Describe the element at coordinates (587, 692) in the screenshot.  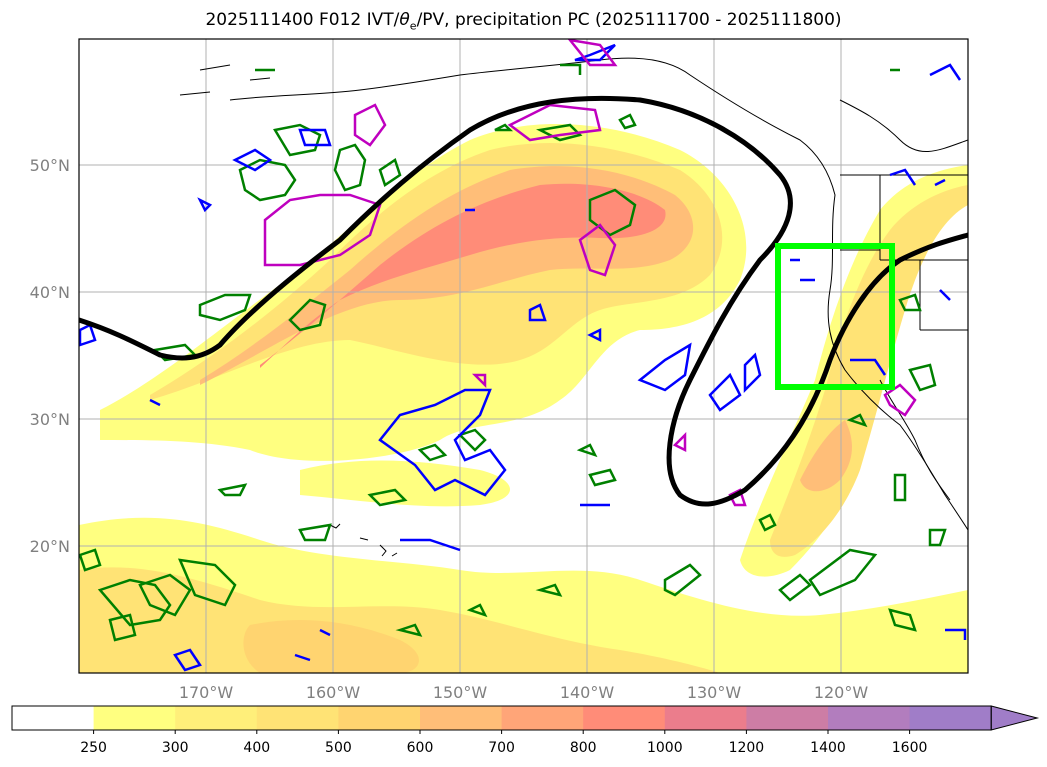
I see `lon-label: 140°W` at that location.